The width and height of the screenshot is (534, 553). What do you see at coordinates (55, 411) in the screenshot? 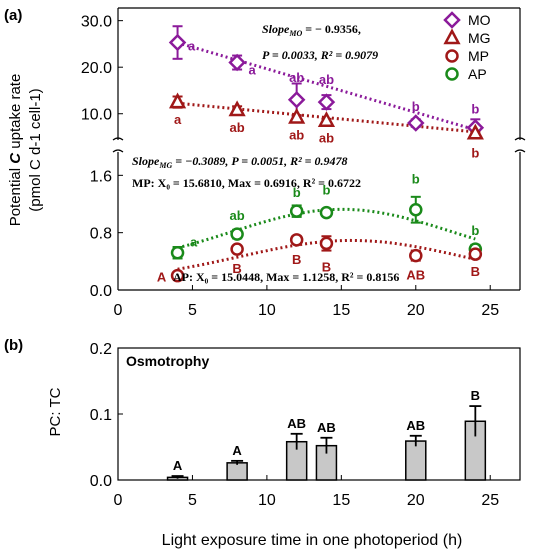
I see `y-axis-label-b: PC: TC` at bounding box center [55, 411].